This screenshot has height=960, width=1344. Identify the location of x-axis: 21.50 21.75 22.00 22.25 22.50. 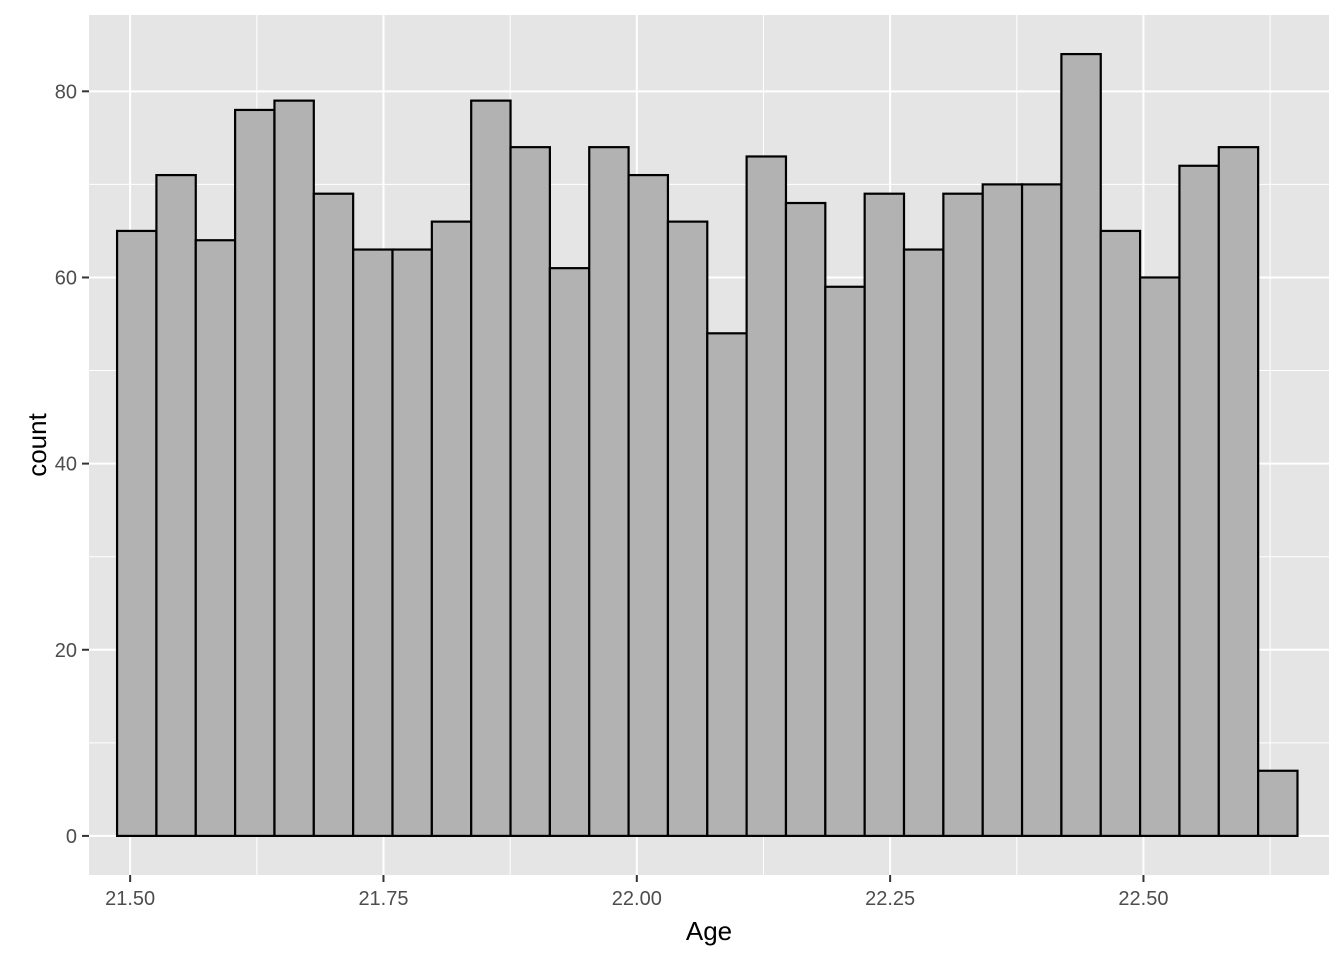
(636, 892).